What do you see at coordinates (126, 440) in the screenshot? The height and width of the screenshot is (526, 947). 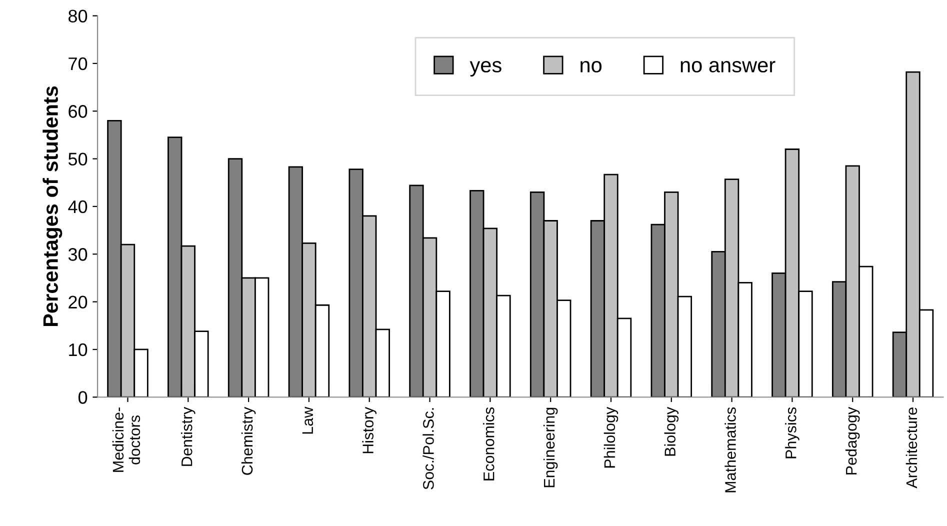 I see `x-tick-label: Medicine- doctors` at bounding box center [126, 440].